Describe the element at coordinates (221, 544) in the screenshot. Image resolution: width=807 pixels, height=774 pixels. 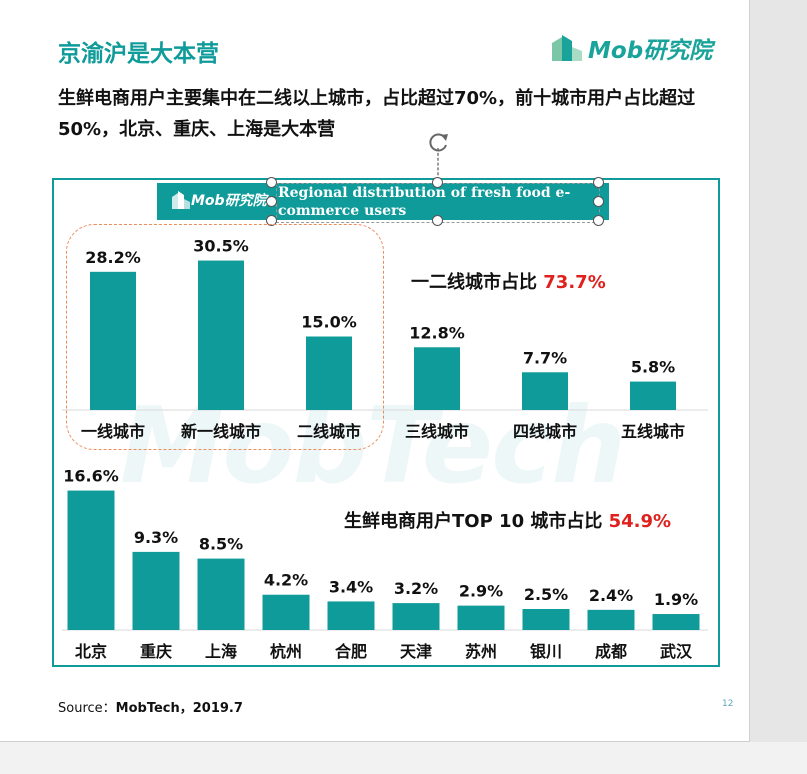
I see `city-value-label: 8.5%` at that location.